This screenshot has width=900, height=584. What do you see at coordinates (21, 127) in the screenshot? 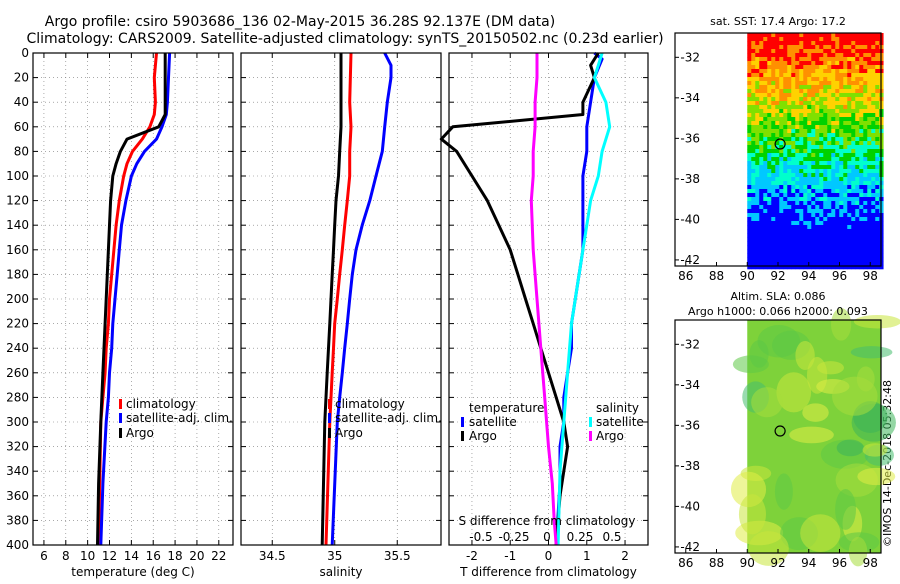
I see `y-tick-label: 60` at bounding box center [21, 127].